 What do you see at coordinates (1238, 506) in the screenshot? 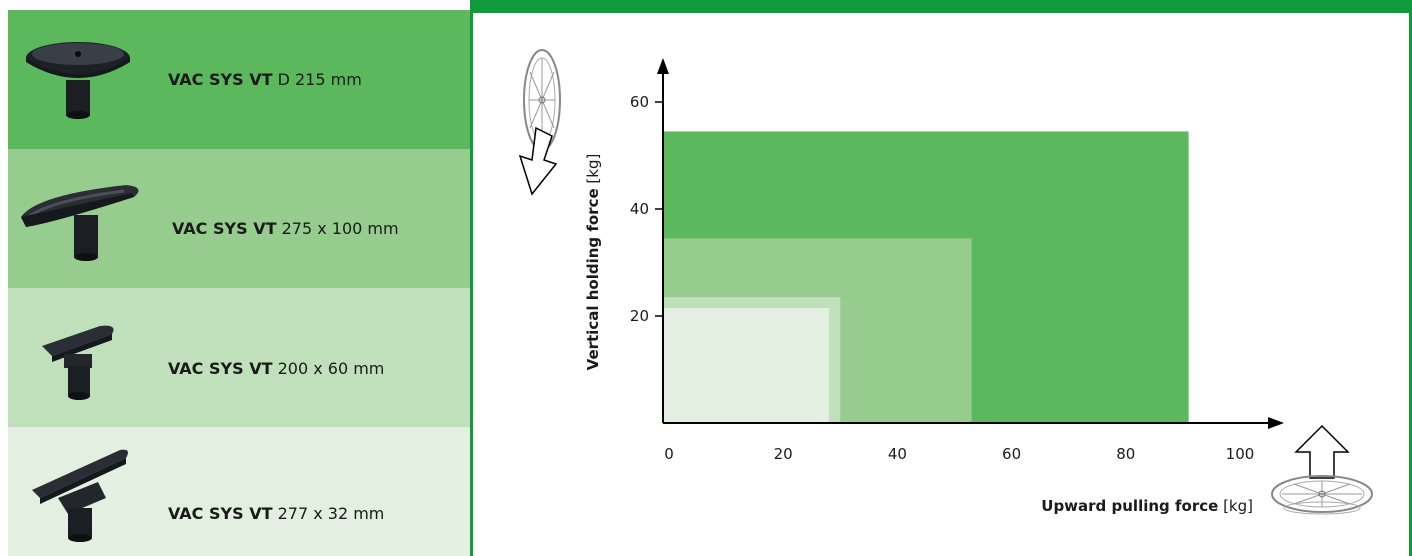
I see `x-axis-title-unit: [kg]` at bounding box center [1238, 506].